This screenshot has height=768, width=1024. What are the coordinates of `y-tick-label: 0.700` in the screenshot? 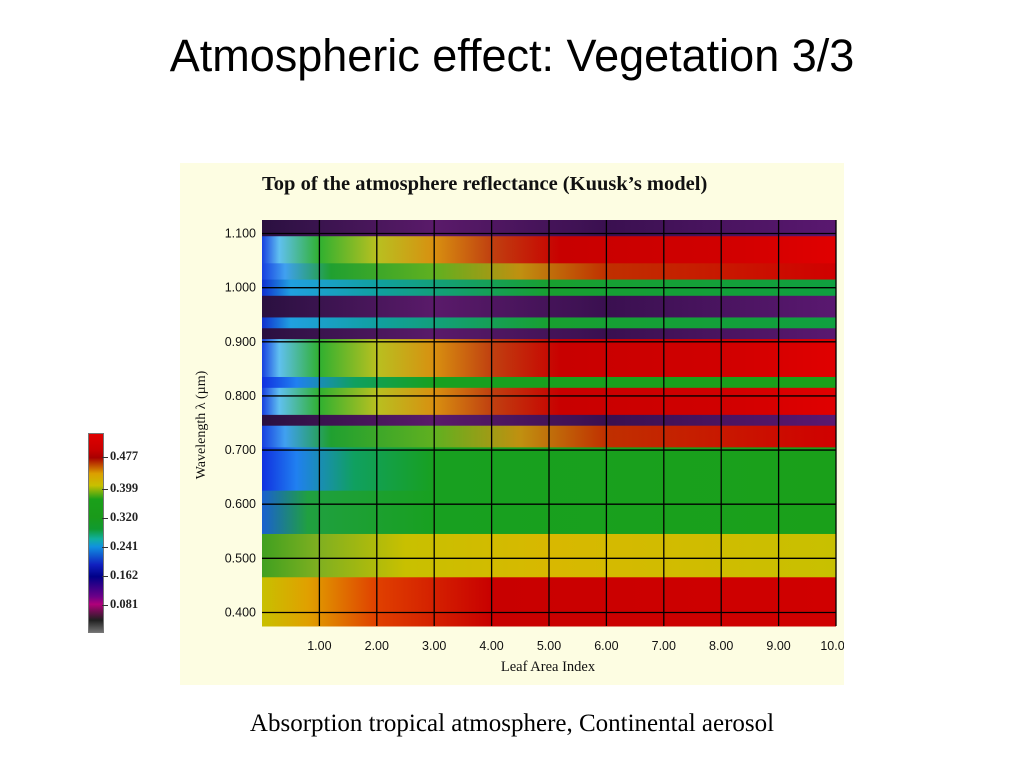 It's located at (240, 450).